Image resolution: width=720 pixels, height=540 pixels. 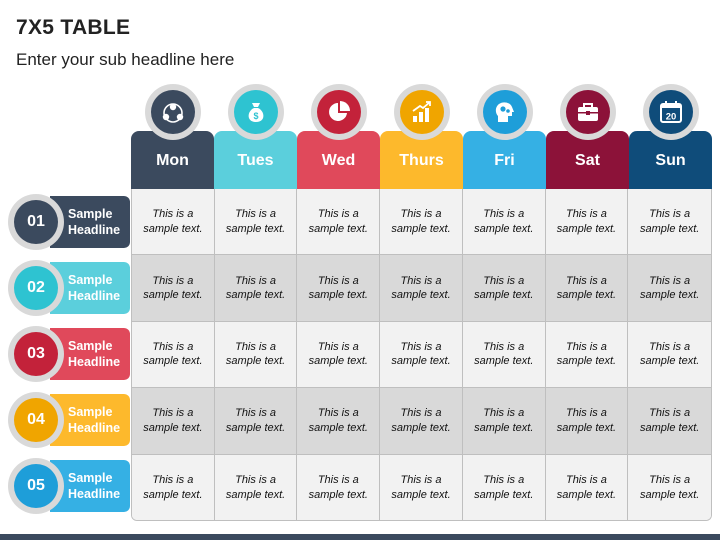 I want to click on money-bag-icon: $, so click(x=256, y=112).